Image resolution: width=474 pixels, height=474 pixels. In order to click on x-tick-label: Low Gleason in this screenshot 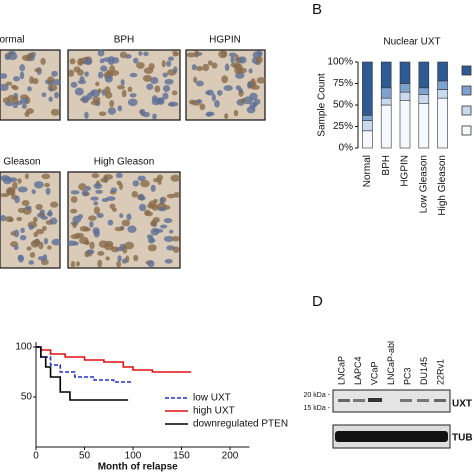, I will do `click(423, 184)`.